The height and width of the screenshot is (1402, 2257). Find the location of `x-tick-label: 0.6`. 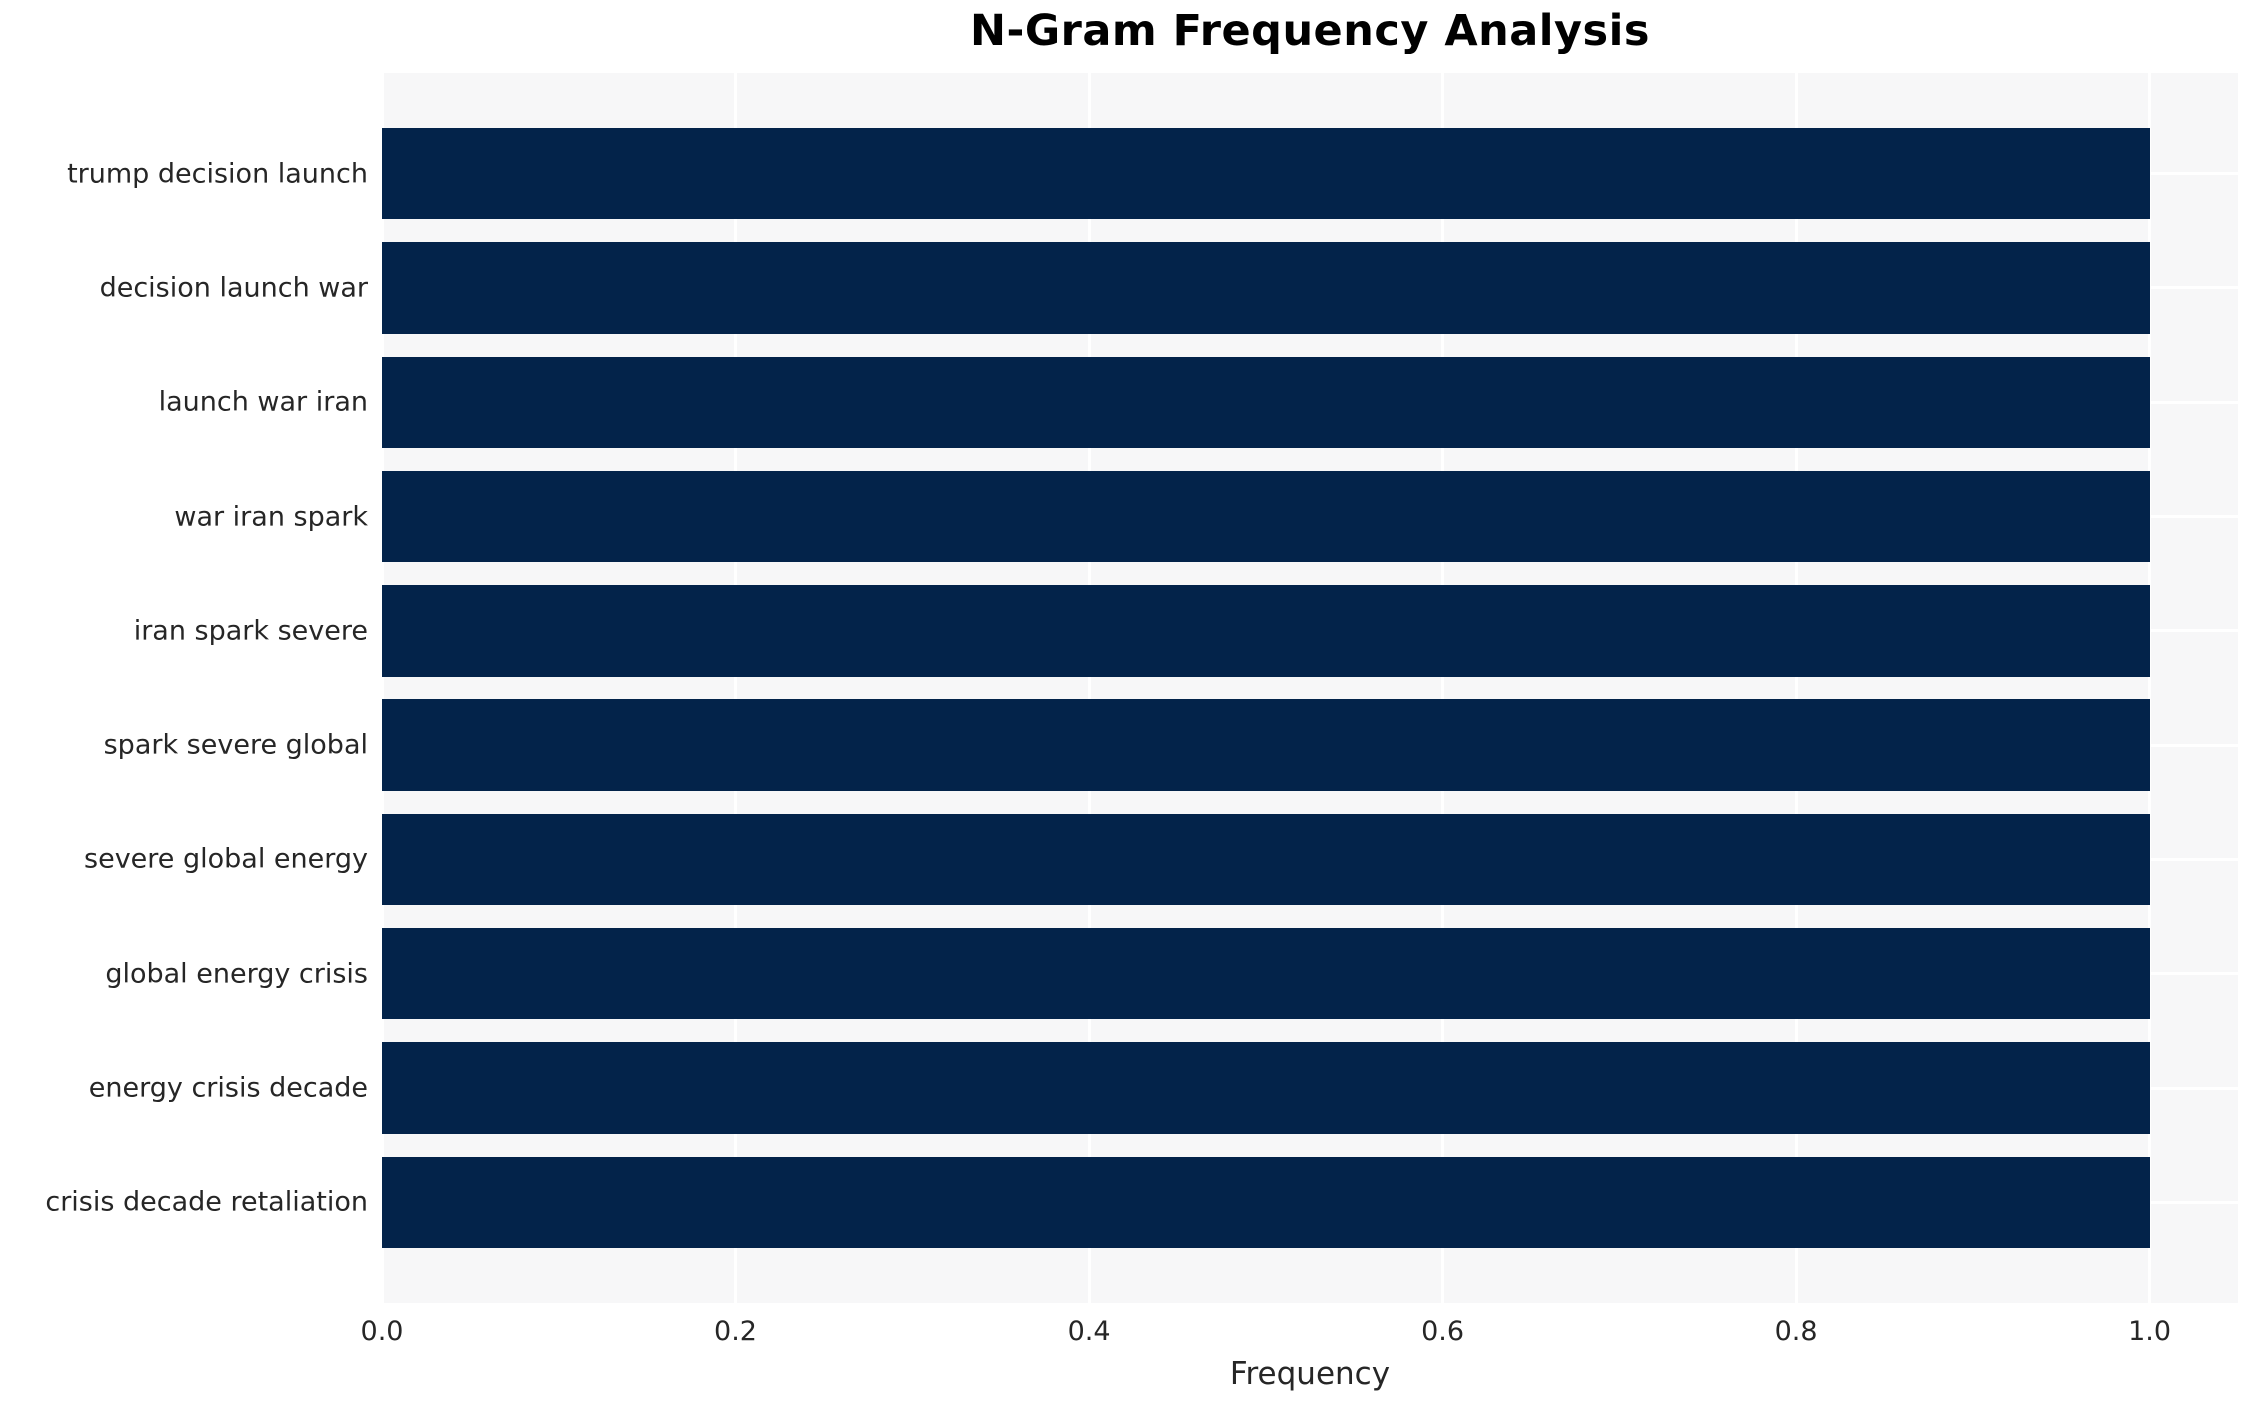

x-tick-label: 0.6 is located at coordinates (1443, 1331).